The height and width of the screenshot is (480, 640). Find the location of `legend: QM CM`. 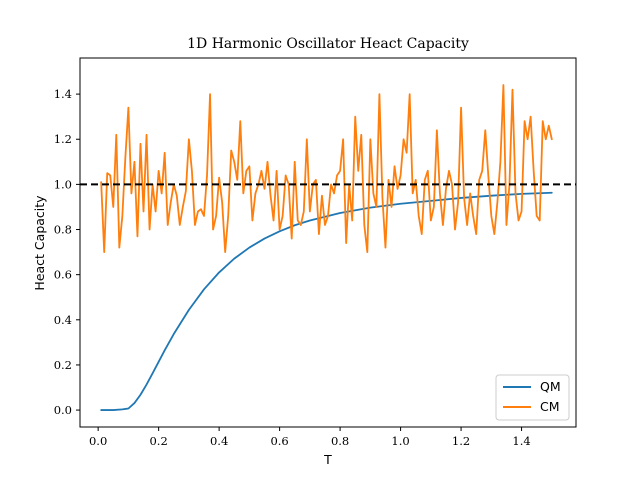

legend: QM CM is located at coordinates (532, 397).